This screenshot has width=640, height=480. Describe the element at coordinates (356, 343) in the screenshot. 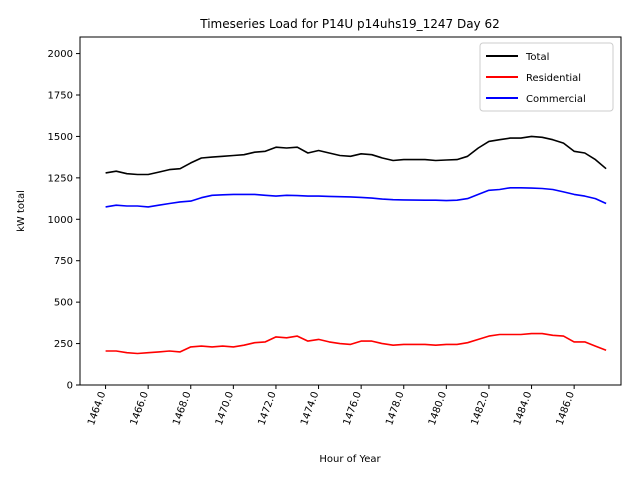

I see `series-line-residential` at that location.